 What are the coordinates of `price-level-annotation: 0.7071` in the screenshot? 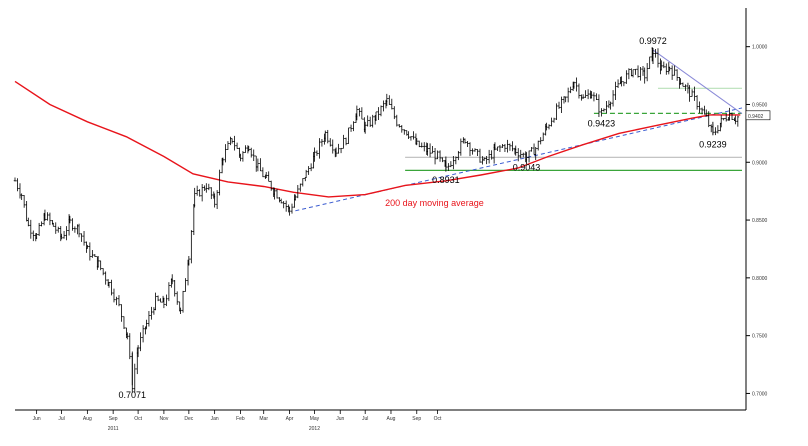 It's located at (133, 395).